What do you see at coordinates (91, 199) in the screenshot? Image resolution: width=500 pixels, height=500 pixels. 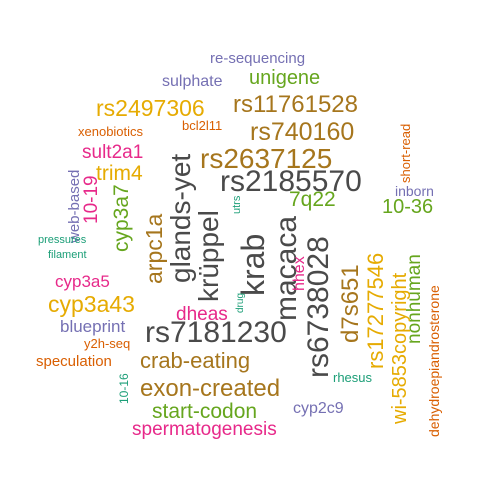 I see `word-10-19: 10-19` at bounding box center [91, 199].